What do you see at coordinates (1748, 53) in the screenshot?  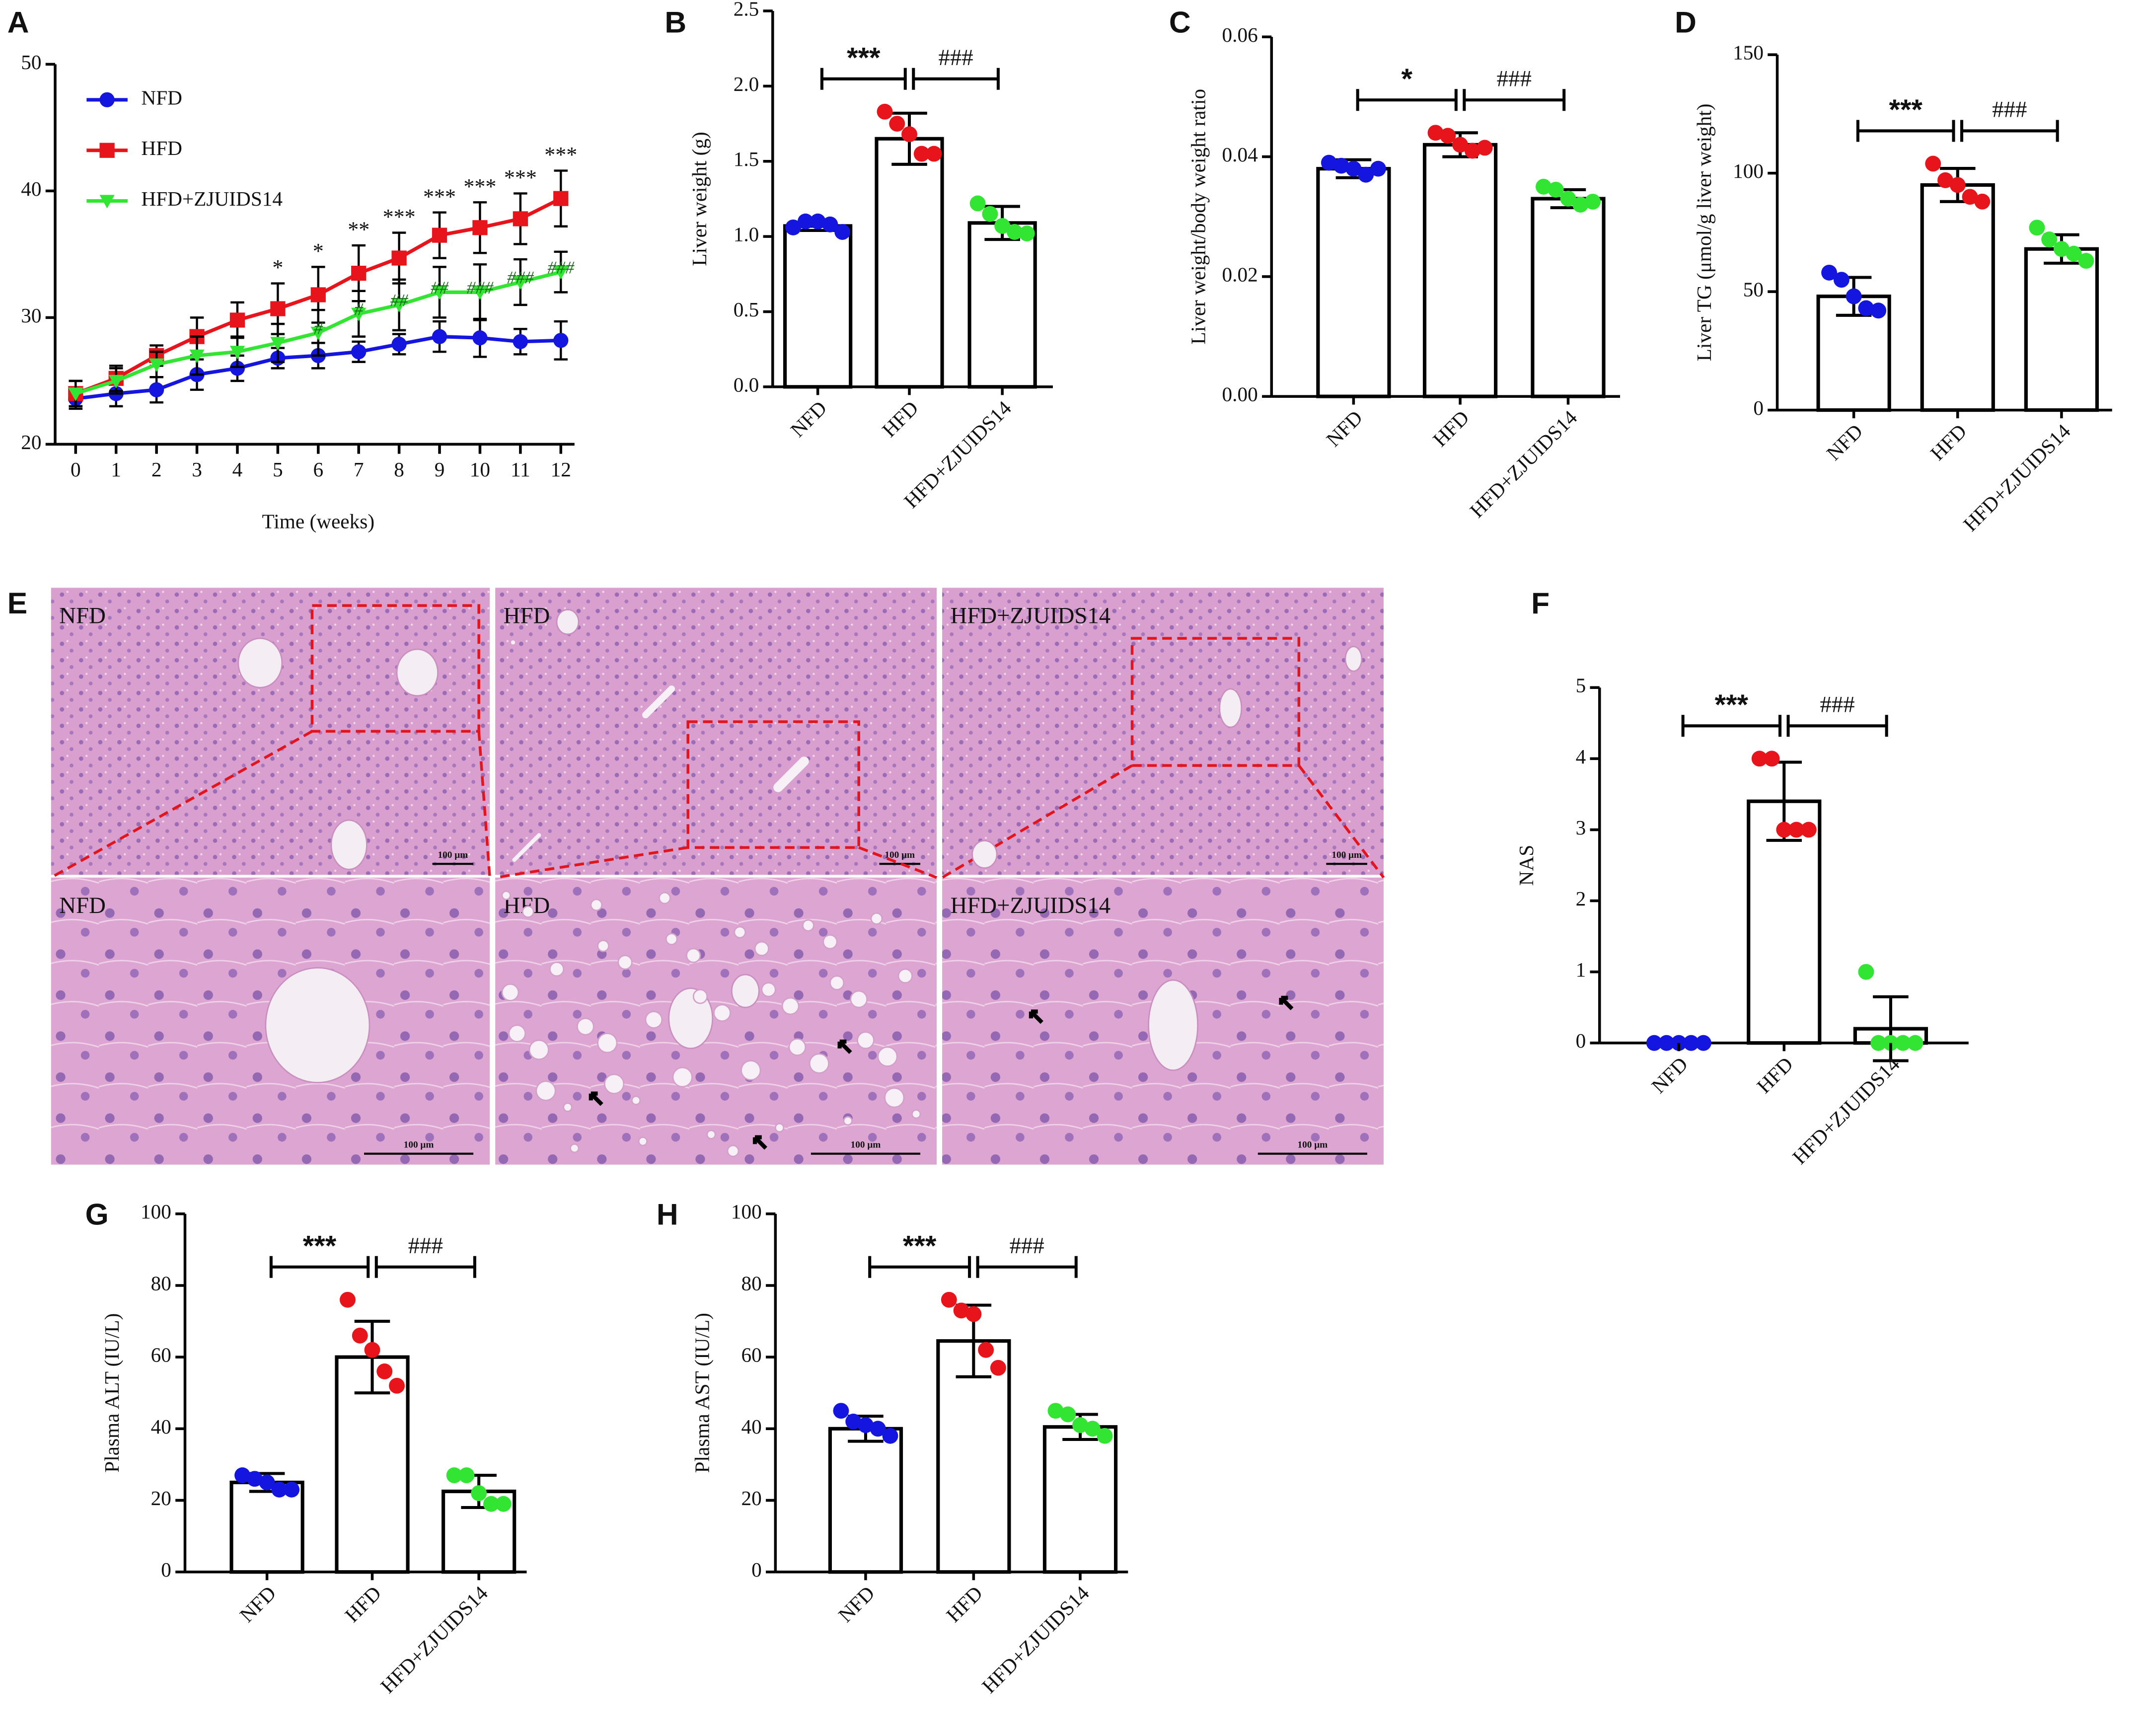 I see `y-tick-label: 150` at bounding box center [1748, 53].